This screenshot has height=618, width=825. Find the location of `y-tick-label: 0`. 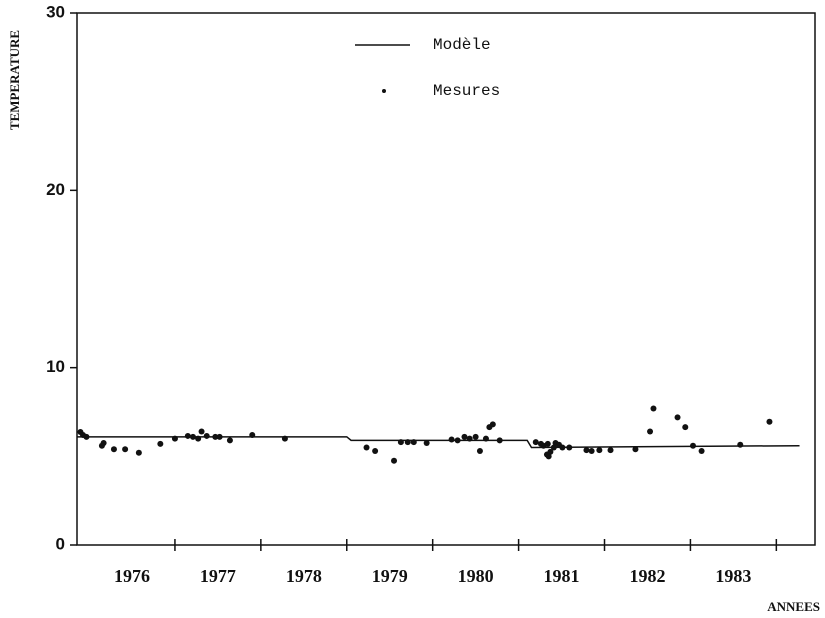

y-tick-label: 0 is located at coordinates (60, 543).